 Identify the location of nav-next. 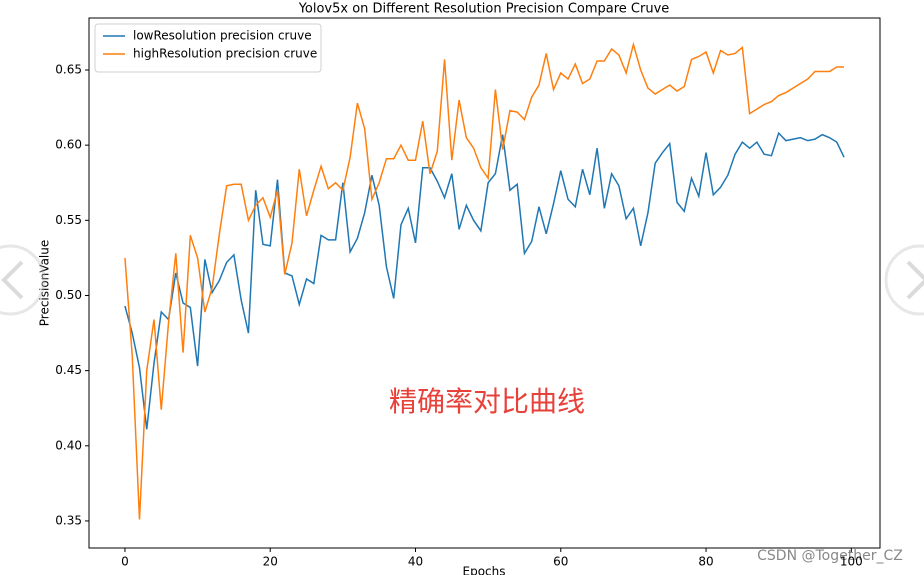
(904, 280).